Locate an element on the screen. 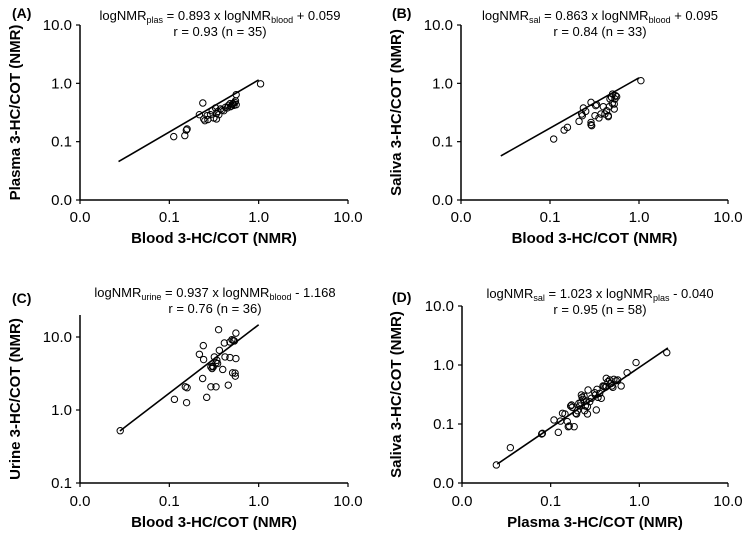 The image size is (751, 539). x-axis-label: Plasma 3-HC/COT (NMR) is located at coordinates (595, 522).